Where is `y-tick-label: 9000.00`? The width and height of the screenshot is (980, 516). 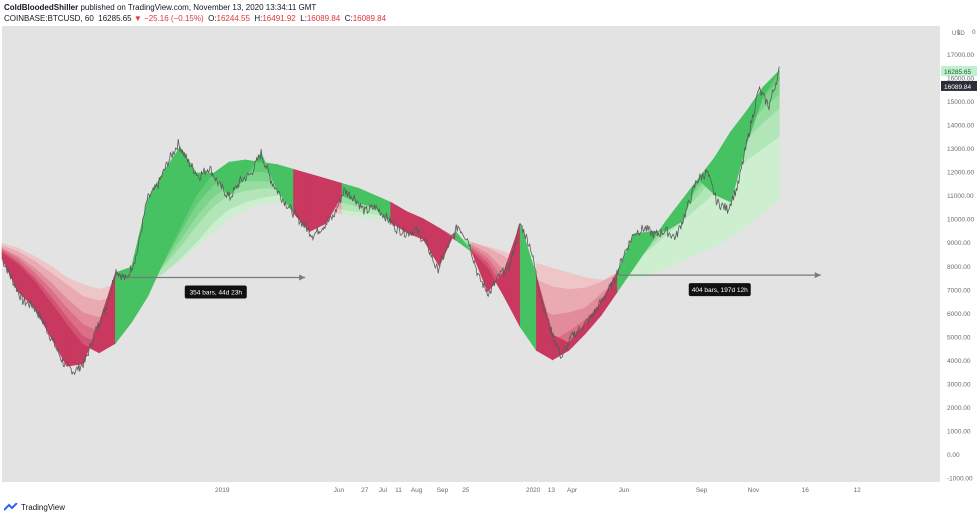 y-tick-label: 9000.00 is located at coordinates (959, 243).